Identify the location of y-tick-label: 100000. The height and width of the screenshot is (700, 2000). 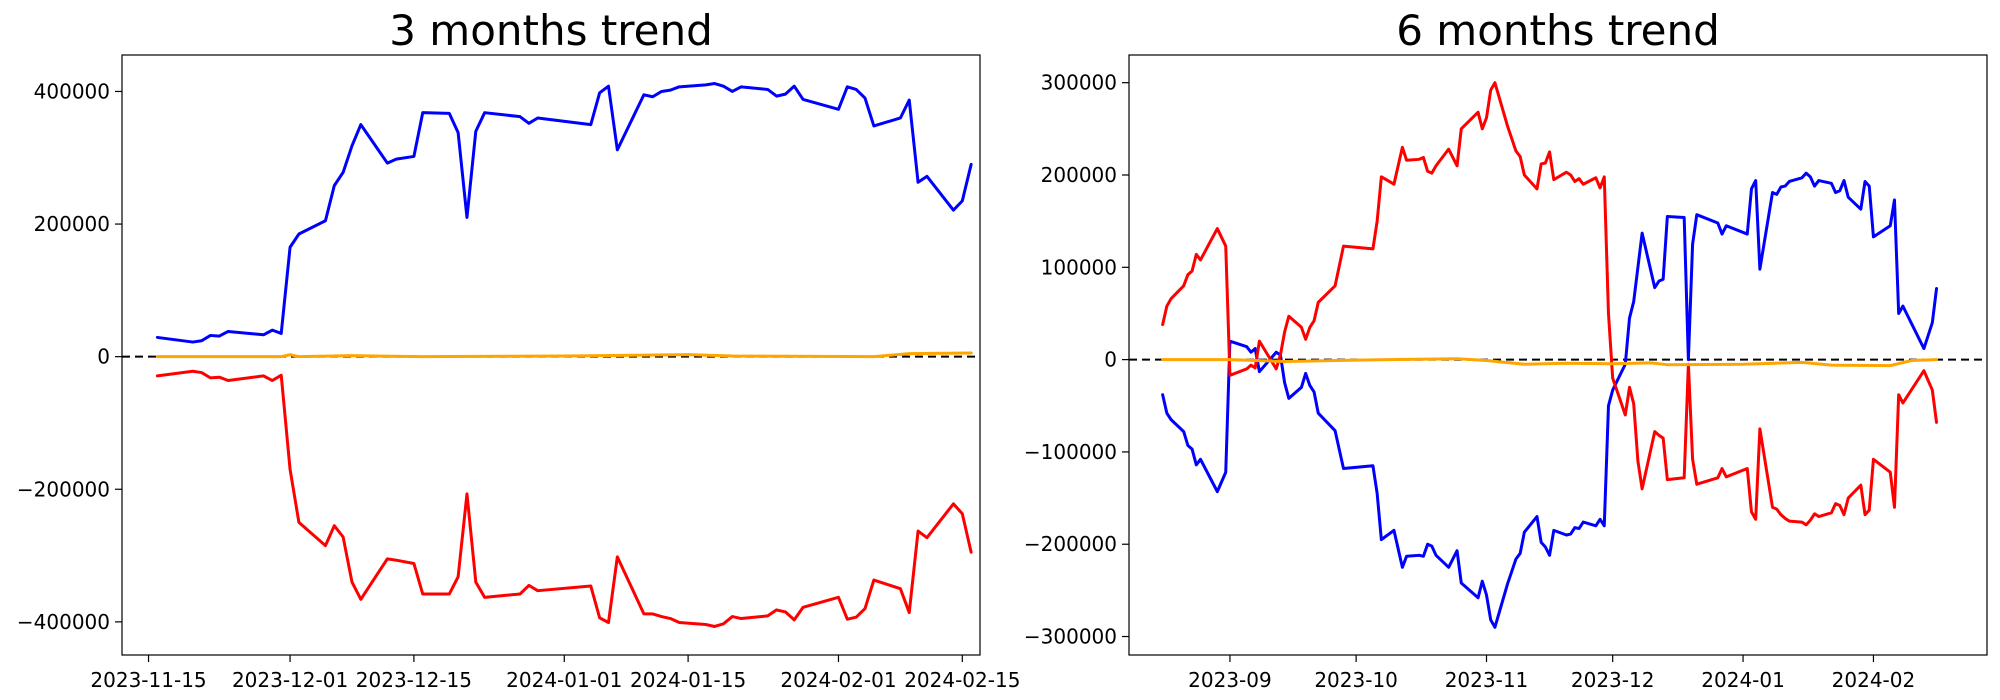
(1079, 267).